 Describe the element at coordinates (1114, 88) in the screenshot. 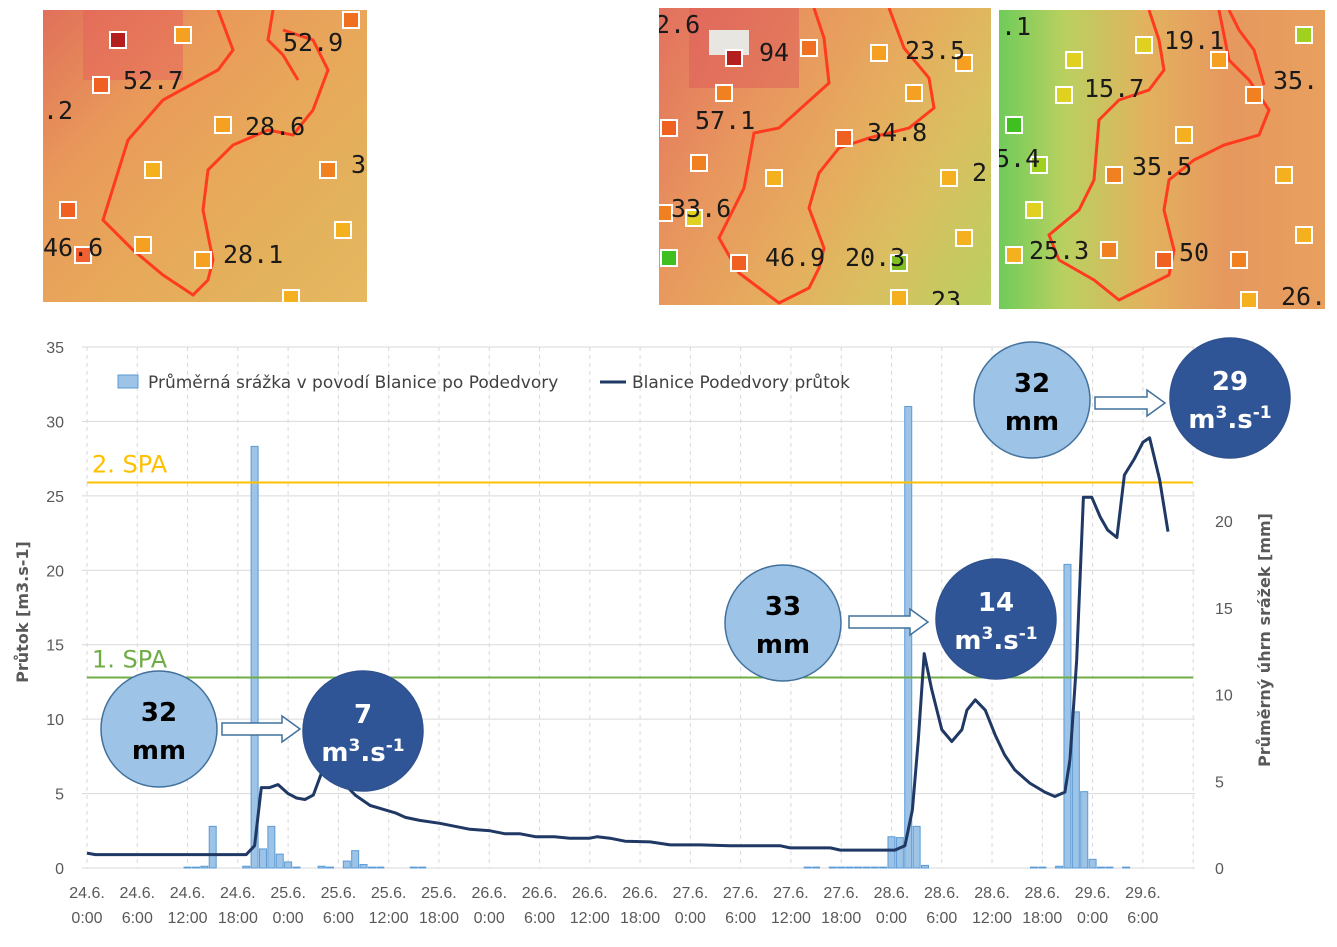

I see `map-value-label: 15.7` at that location.